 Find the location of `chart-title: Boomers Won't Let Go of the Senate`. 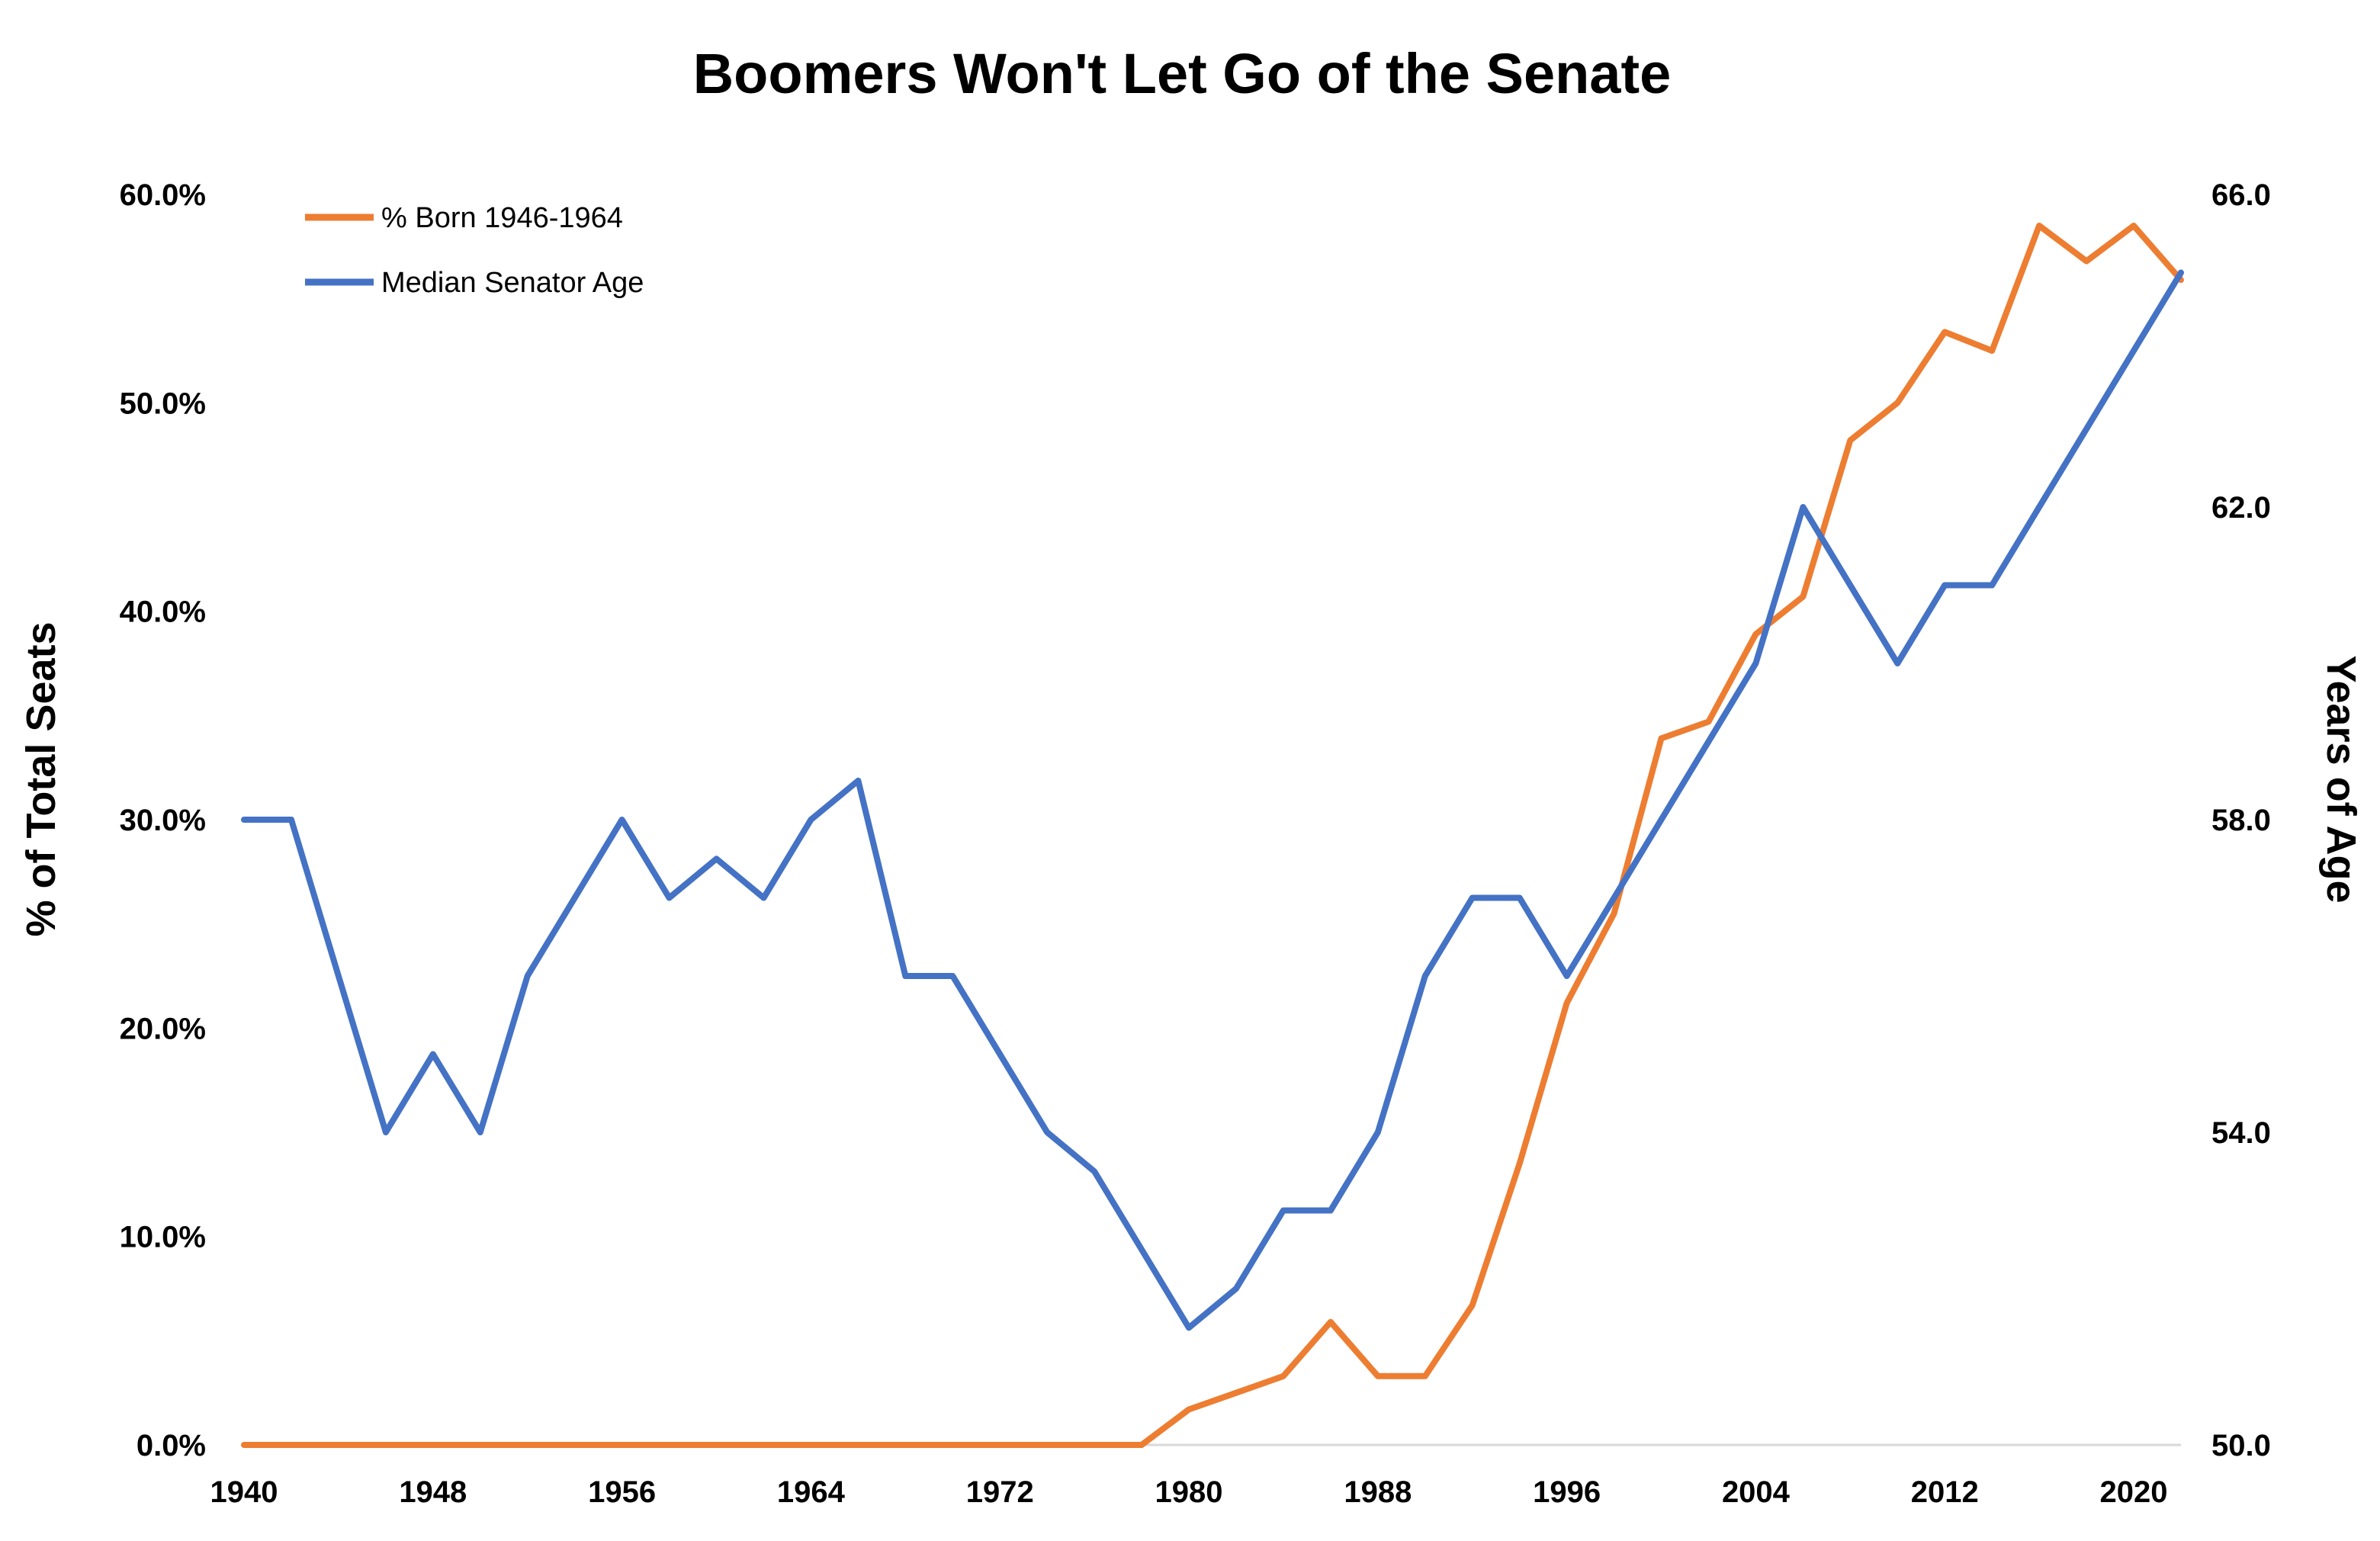

chart-title: Boomers Won't Let Go of the Senate is located at coordinates (1182, 73).